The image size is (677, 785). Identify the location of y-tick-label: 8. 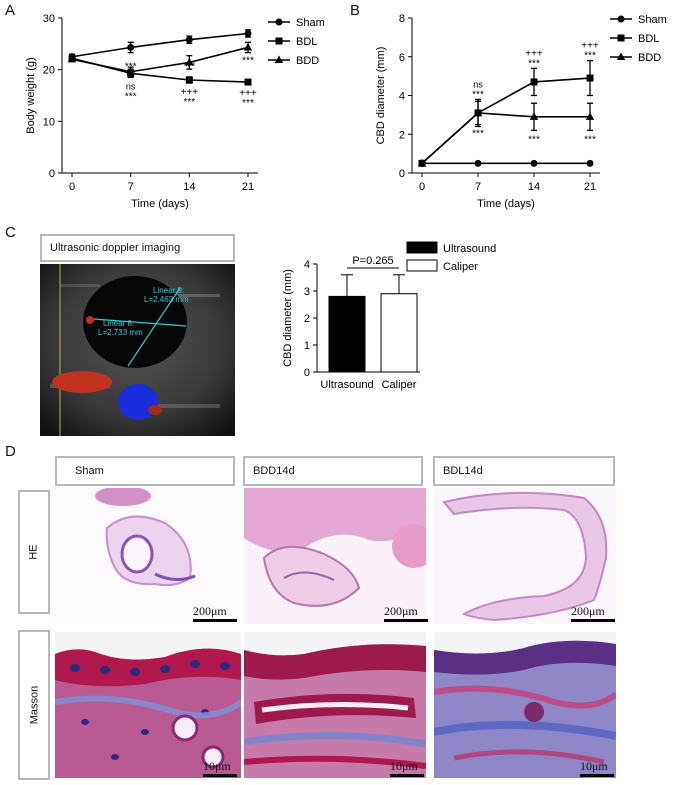
(402, 19).